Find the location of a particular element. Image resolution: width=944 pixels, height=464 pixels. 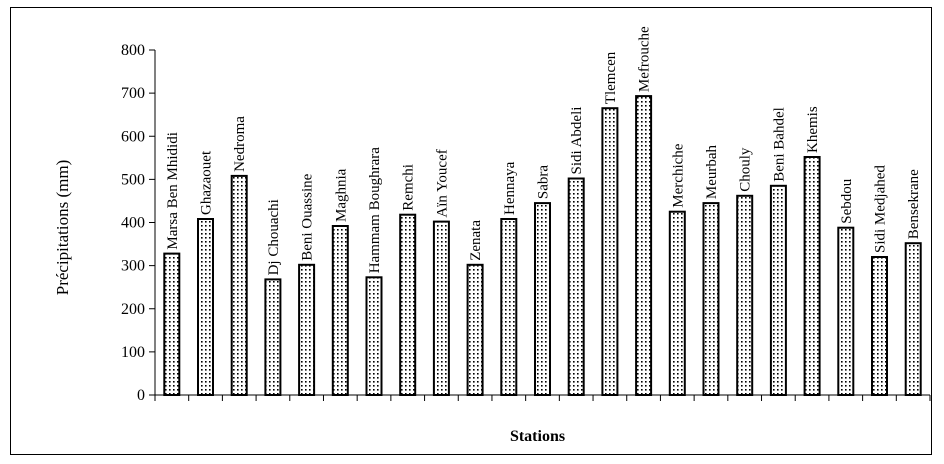

bar-label: Chouly is located at coordinates (746, 169).